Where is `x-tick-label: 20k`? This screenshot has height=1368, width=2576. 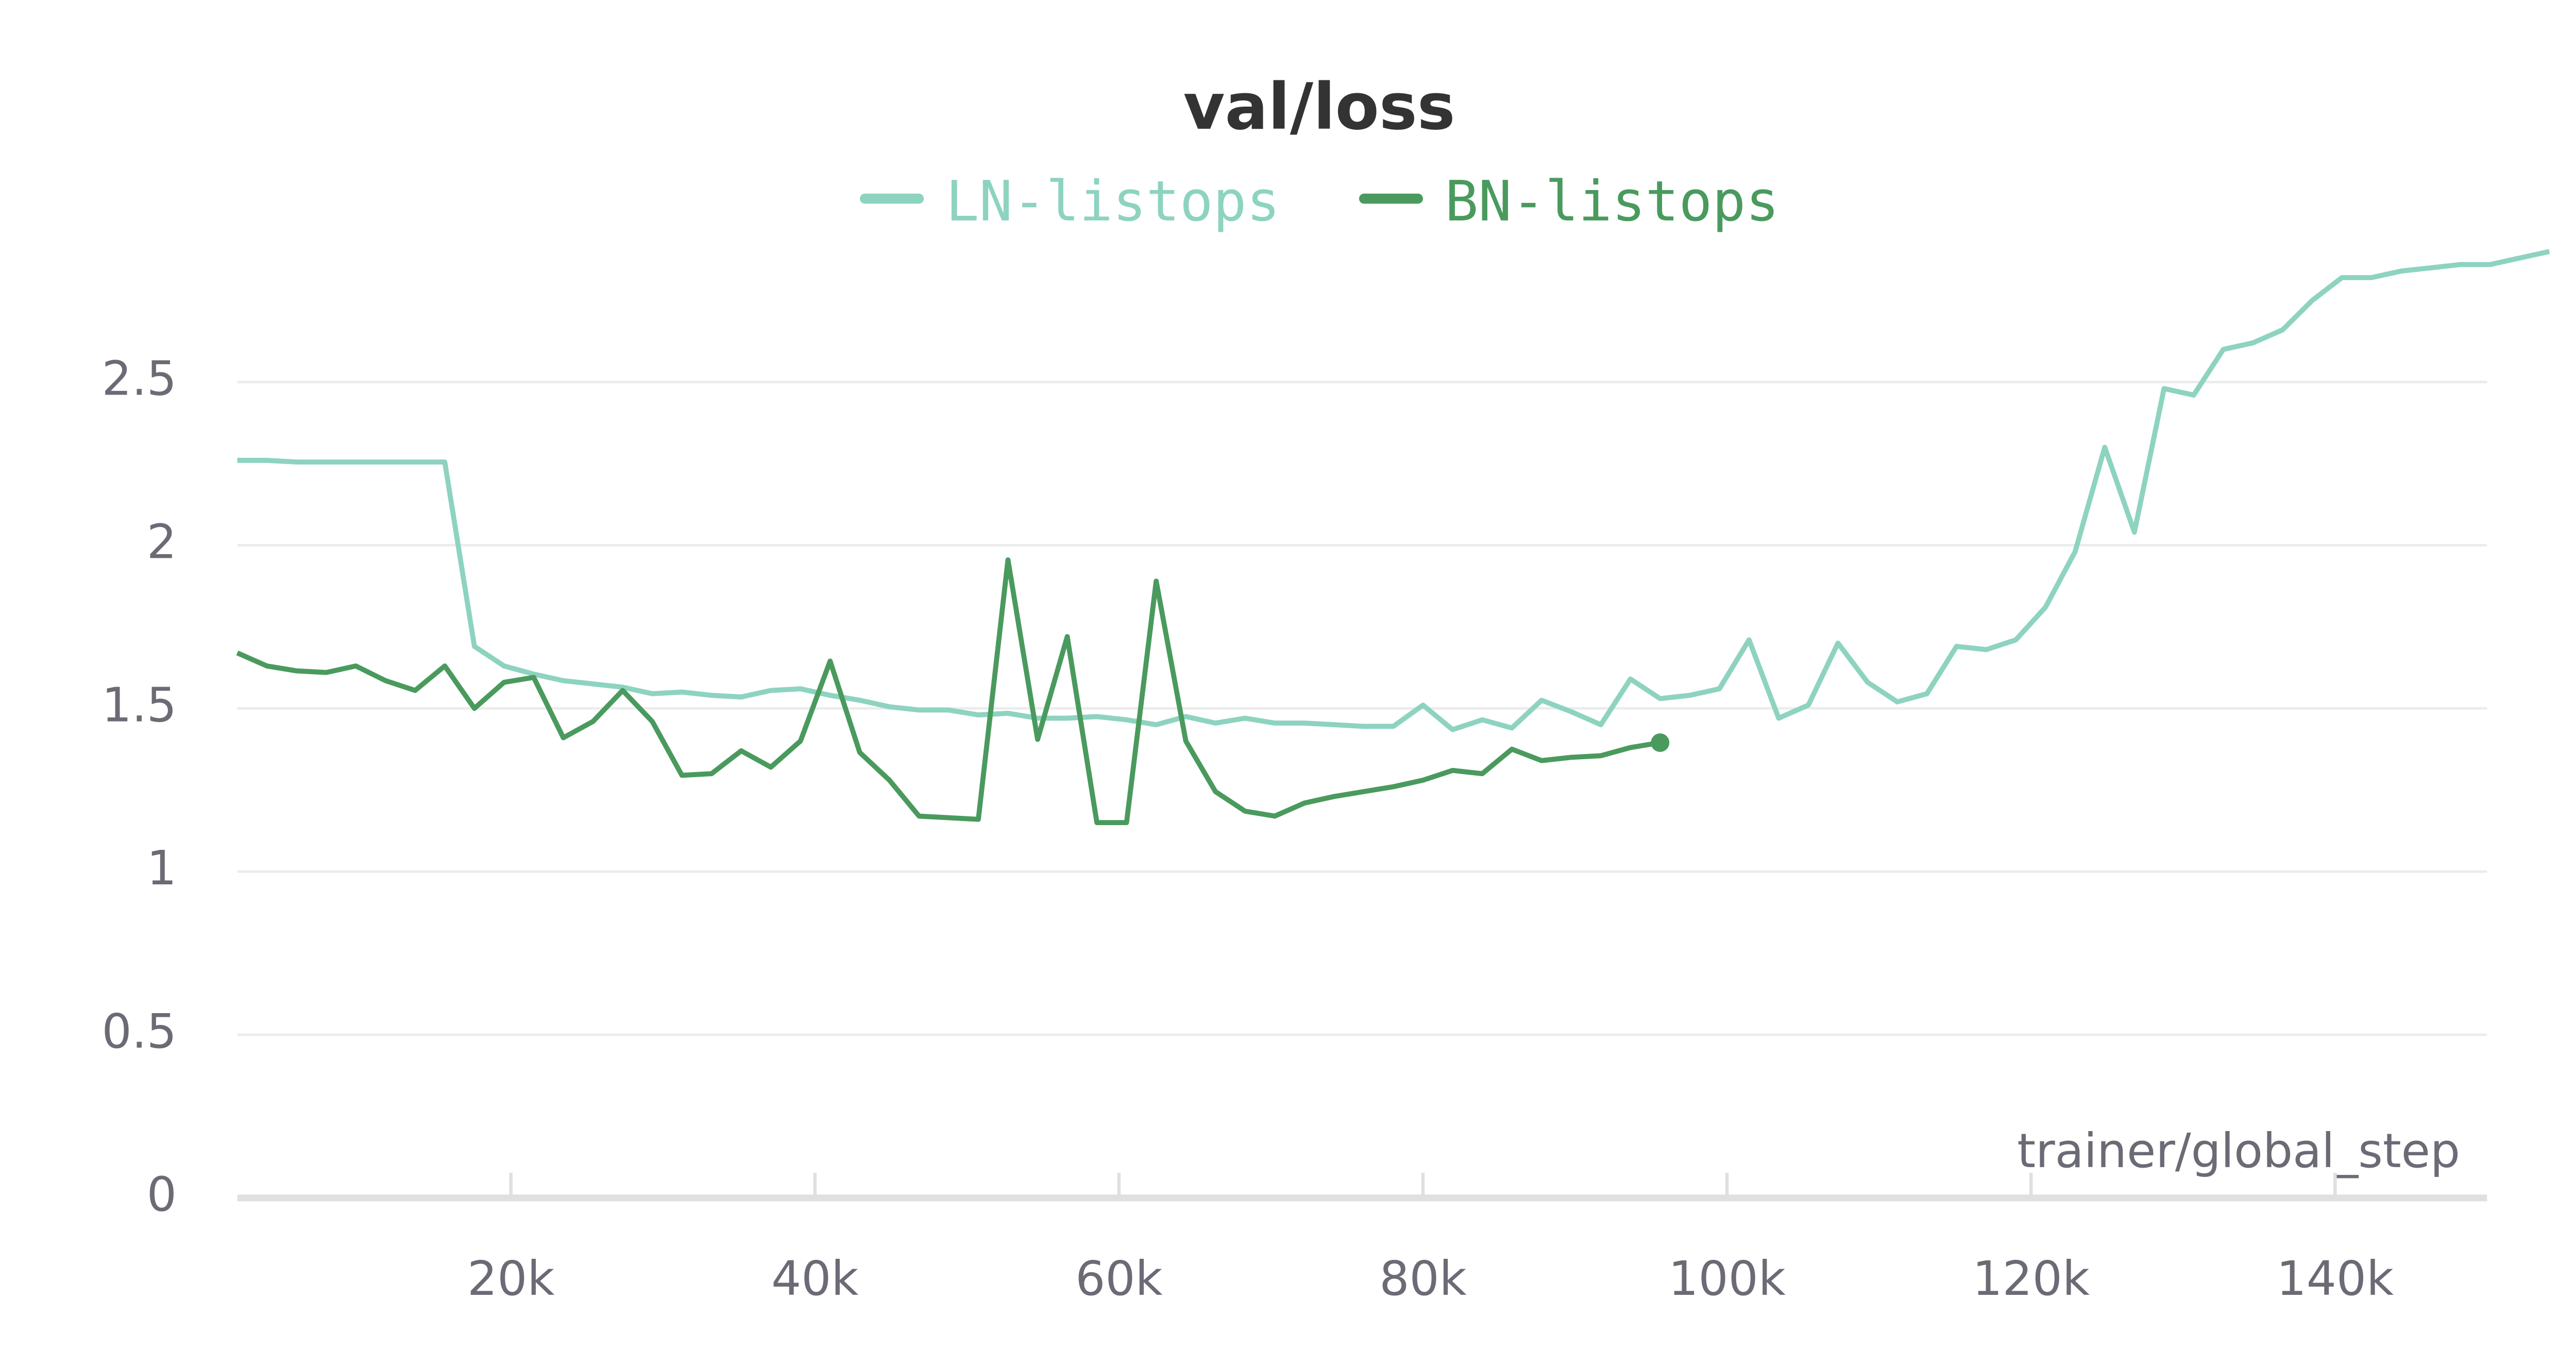 x-tick-label: 20k is located at coordinates (510, 1278).